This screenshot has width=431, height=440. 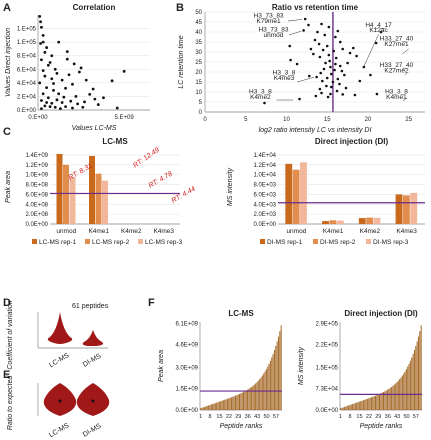 What do you see at coordinates (59, 360) in the screenshot?
I see `x-category-label: LC-MS` at bounding box center [59, 360].